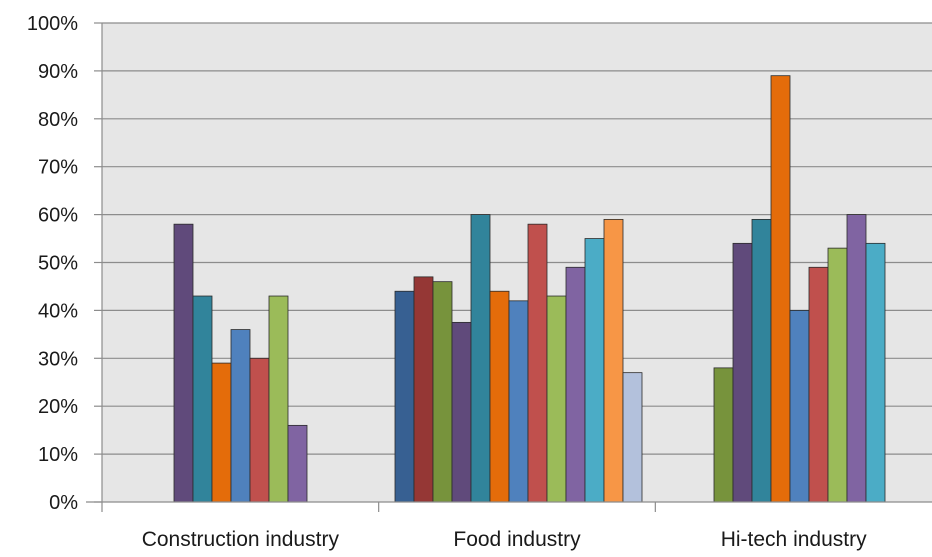 The width and height of the screenshot is (932, 557). What do you see at coordinates (58, 455) in the screenshot?
I see `y-tick-label: 10%` at bounding box center [58, 455].